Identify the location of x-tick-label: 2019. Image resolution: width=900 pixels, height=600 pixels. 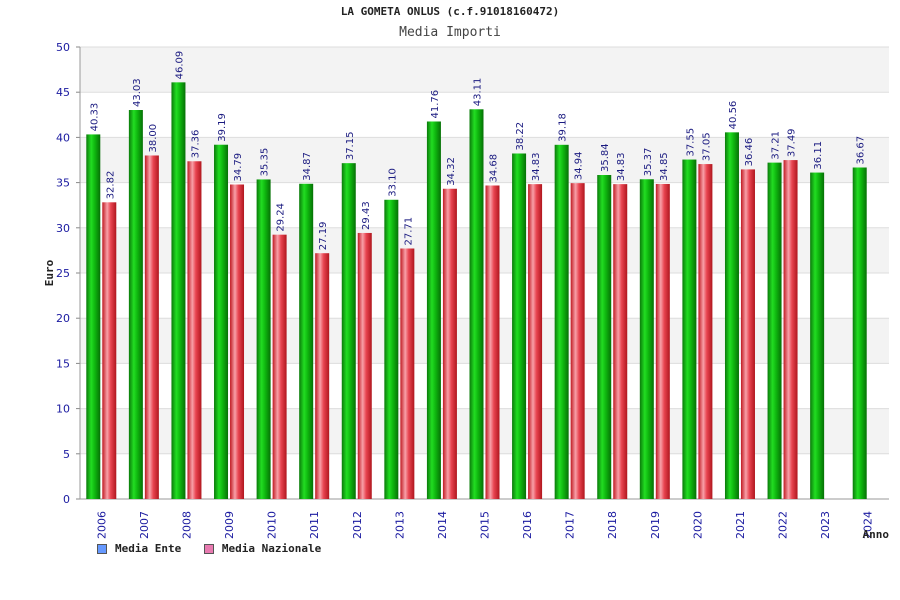
(655, 525).